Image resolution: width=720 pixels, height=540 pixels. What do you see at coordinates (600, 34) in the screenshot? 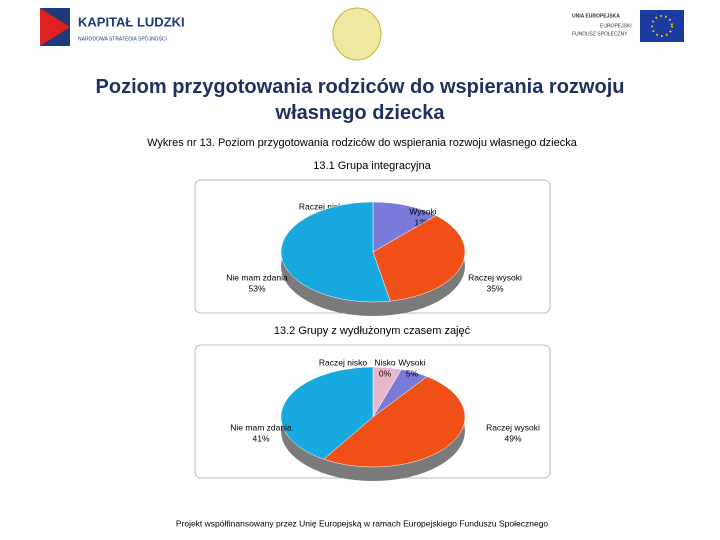
I see `logo-line: FUNDUSZ SPOŁECZNY` at bounding box center [600, 34].